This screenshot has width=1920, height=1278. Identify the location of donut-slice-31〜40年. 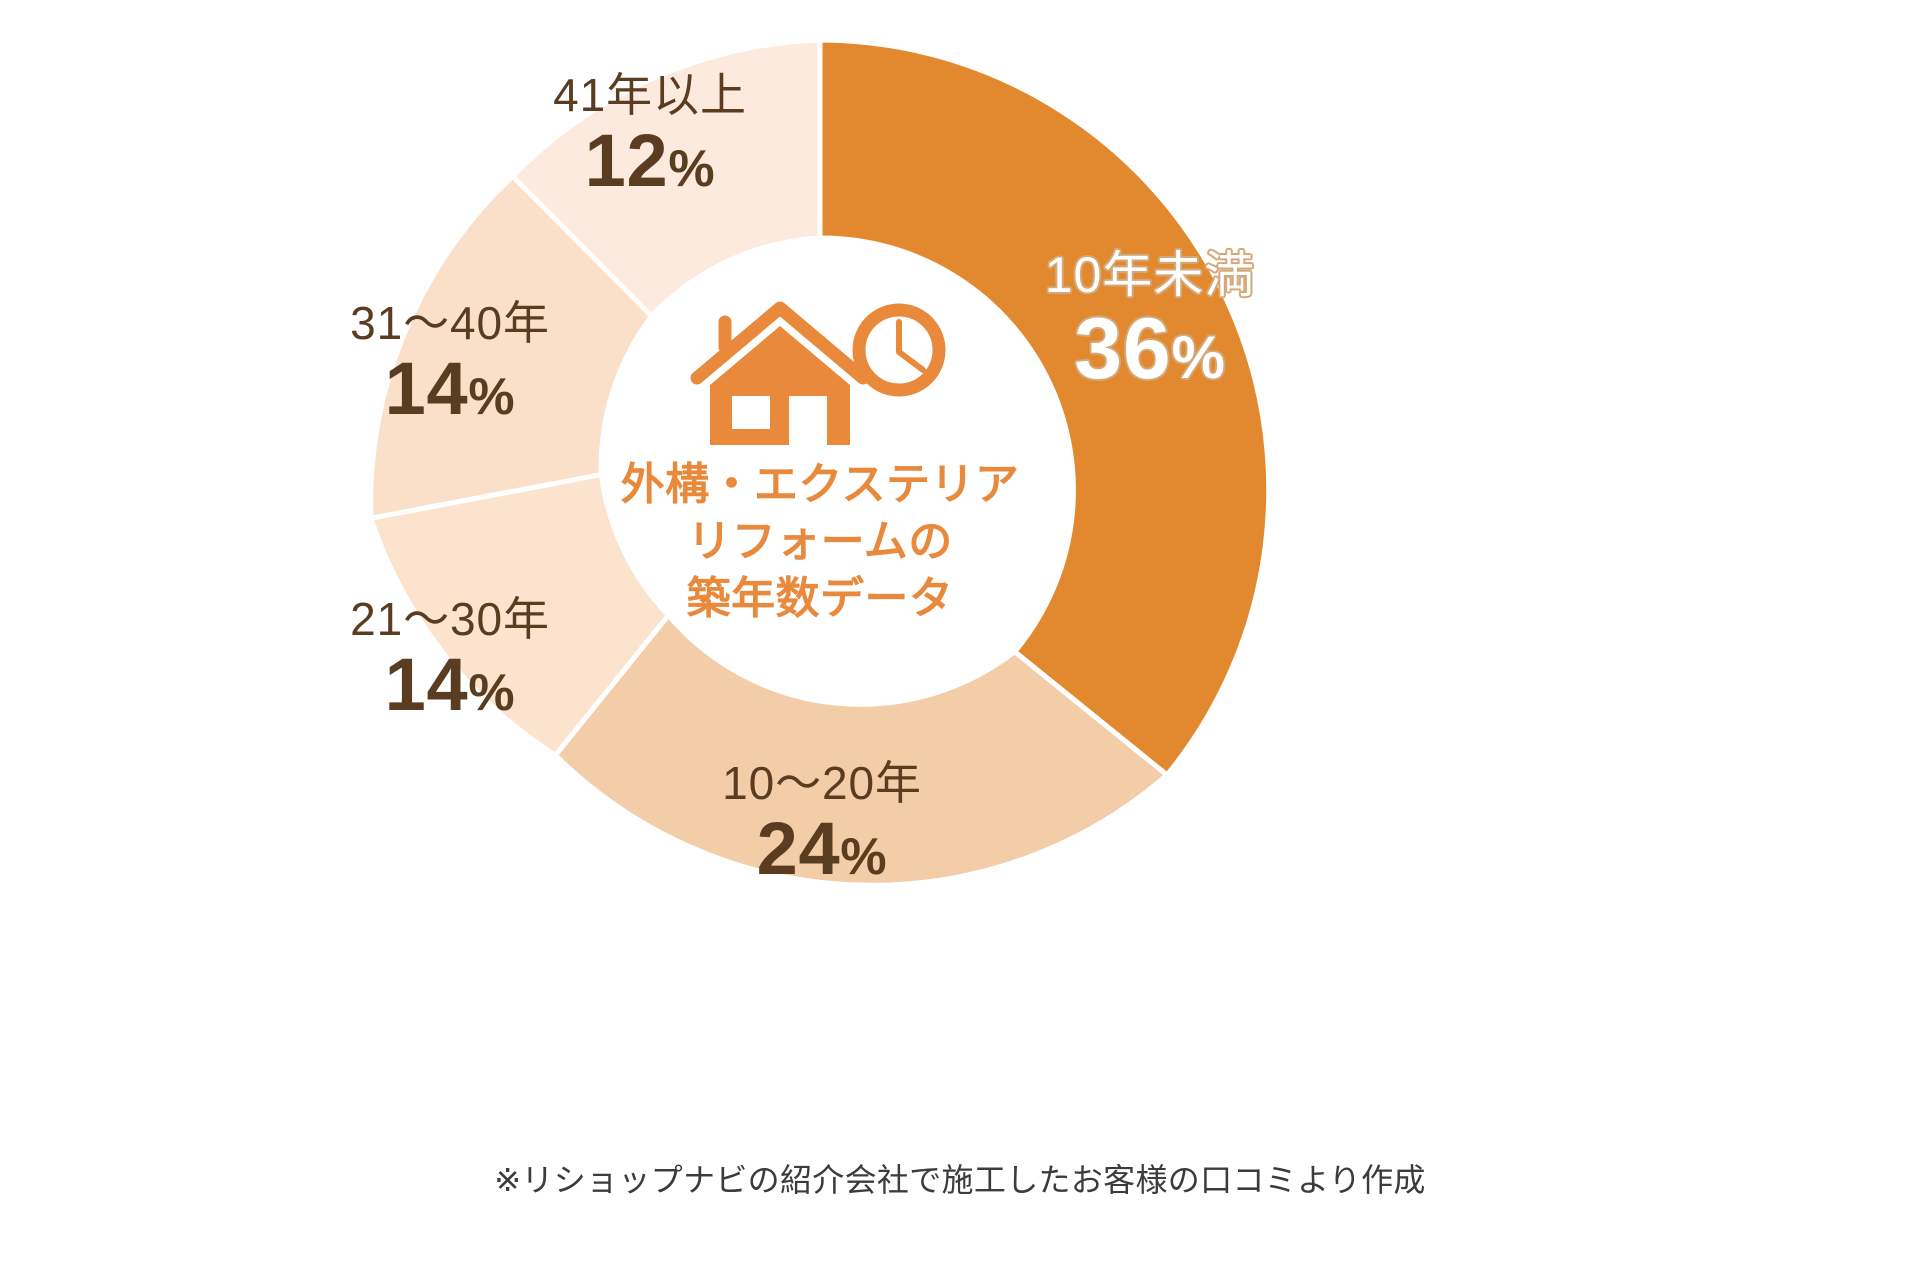
(511, 347).